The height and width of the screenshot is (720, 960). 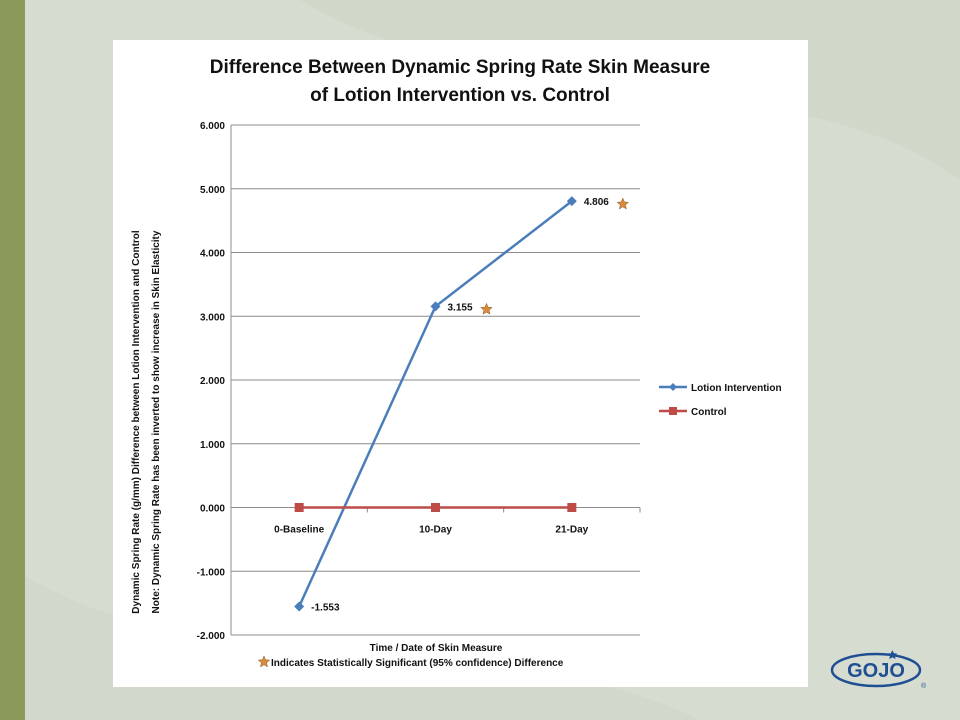 I want to click on data-label: 3.155, so click(x=460, y=307).